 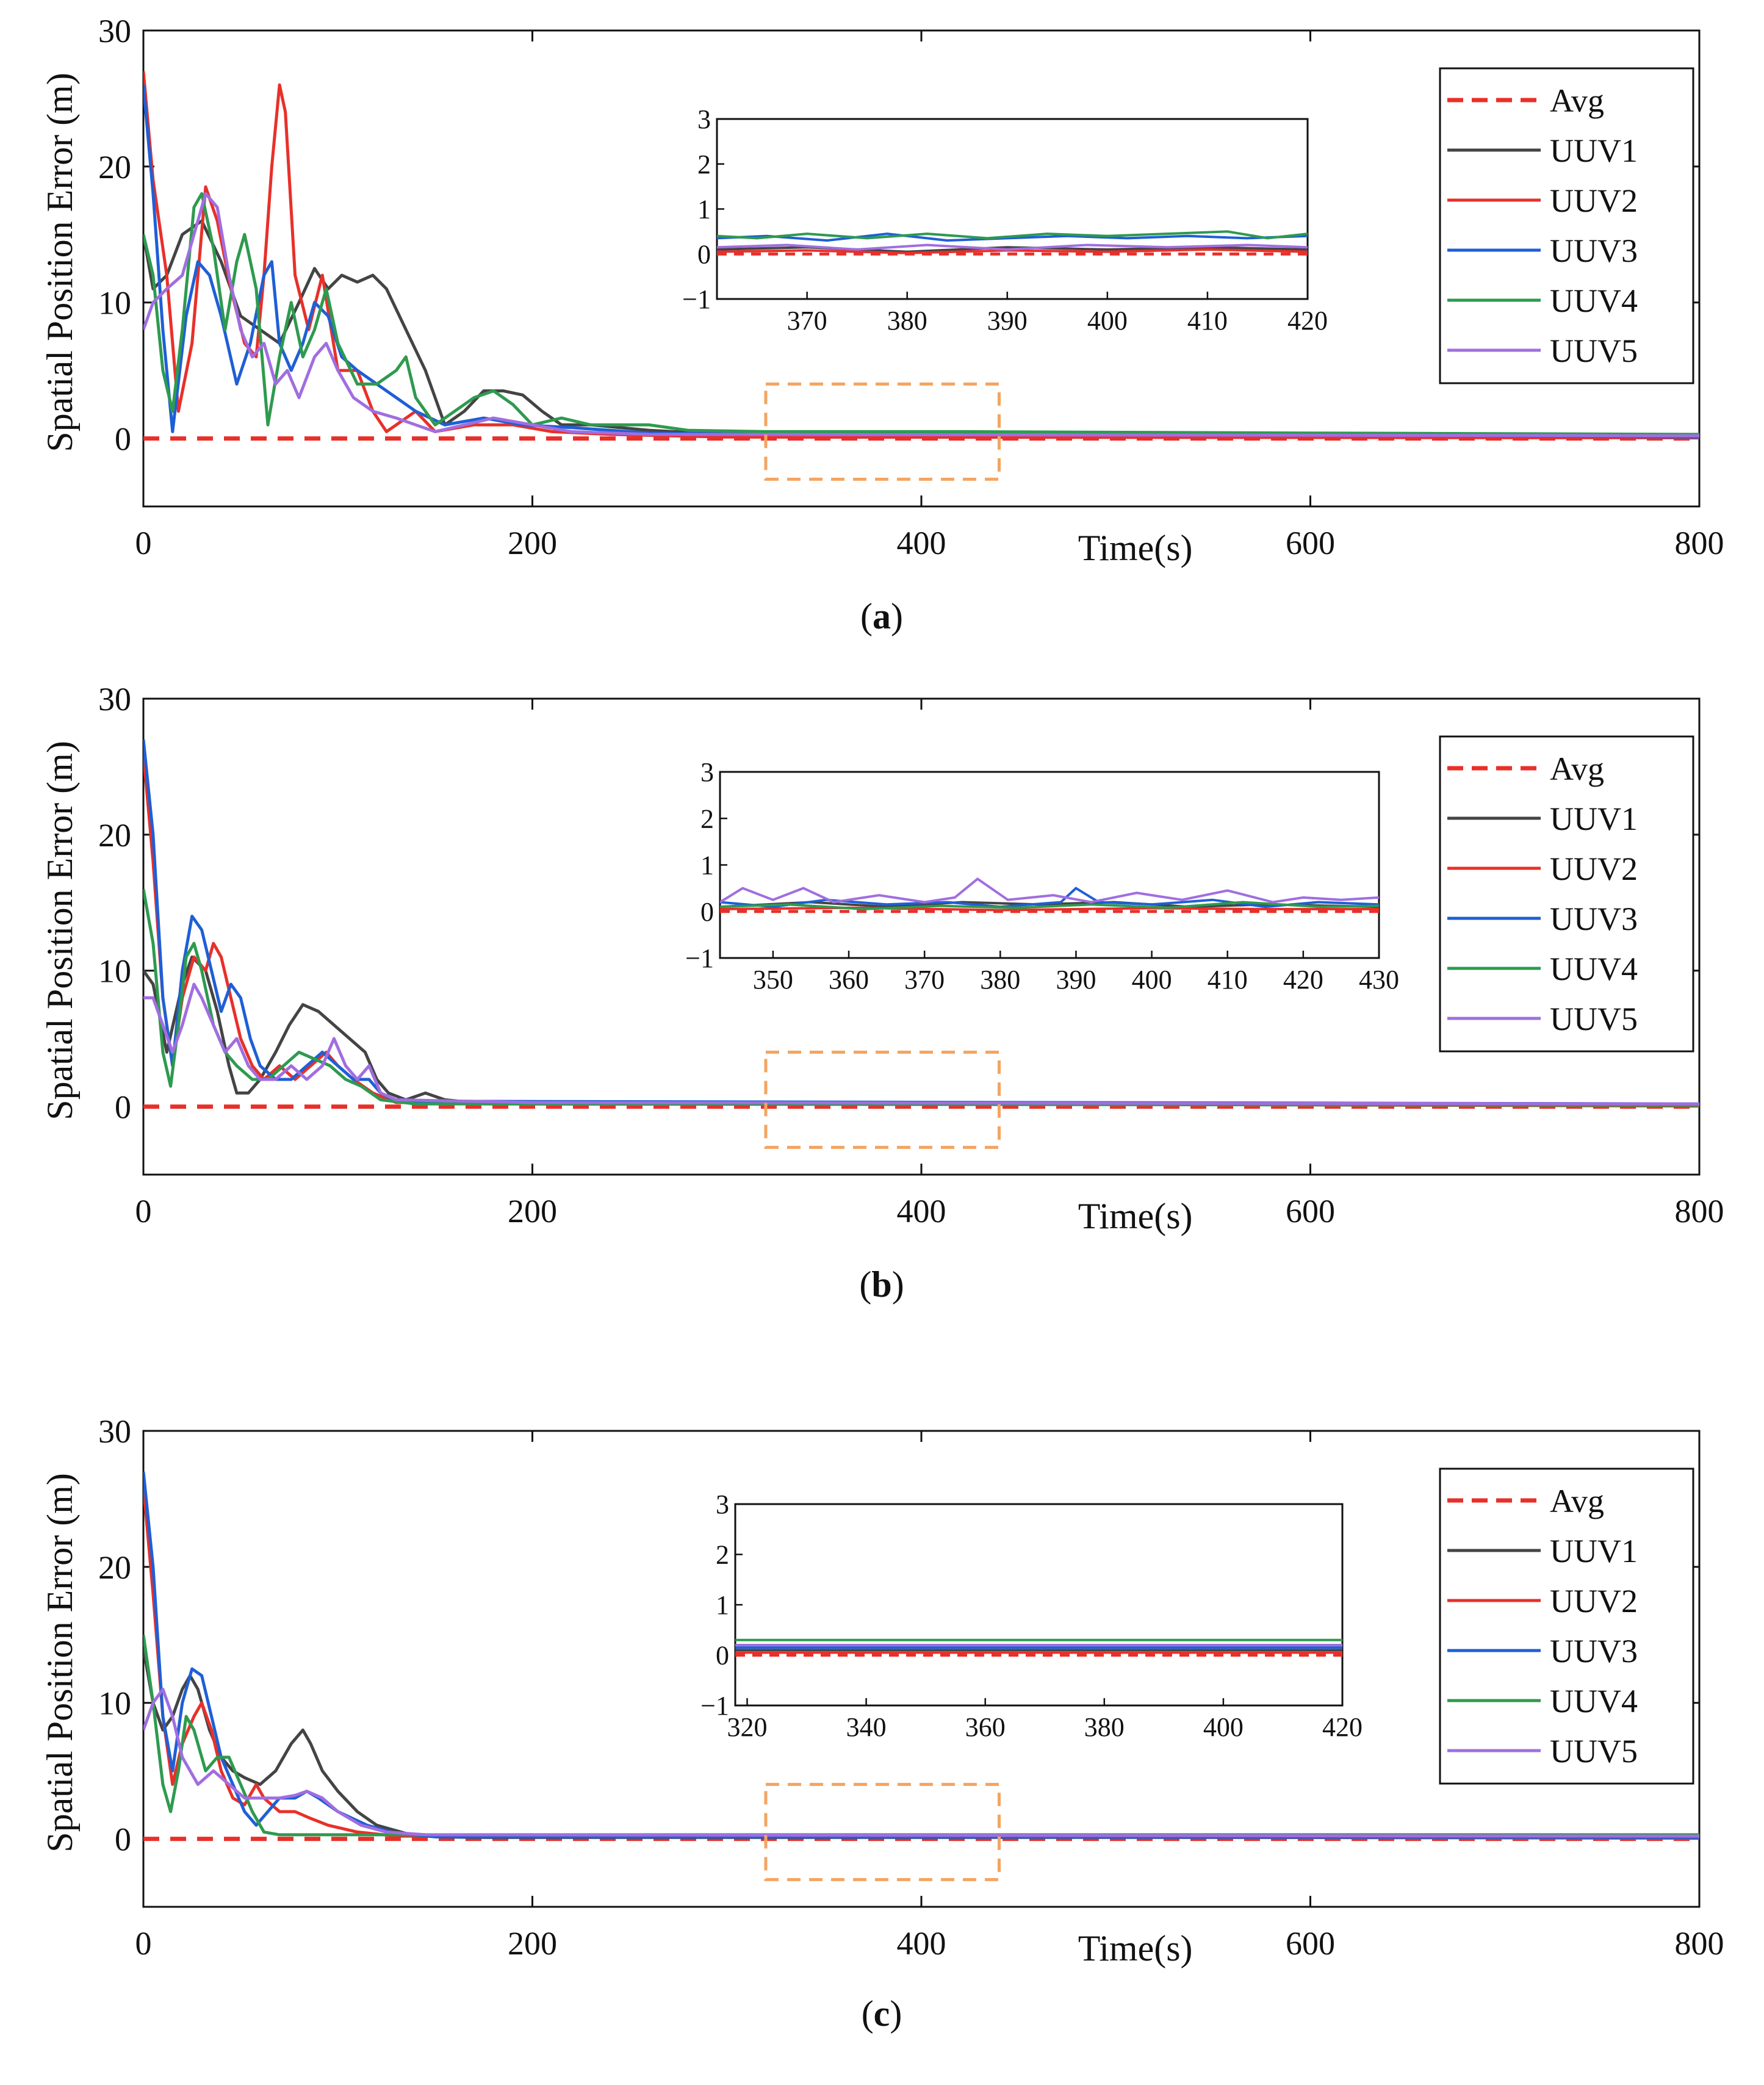 I want to click on figure-caption: (c), so click(x=882, y=2013).